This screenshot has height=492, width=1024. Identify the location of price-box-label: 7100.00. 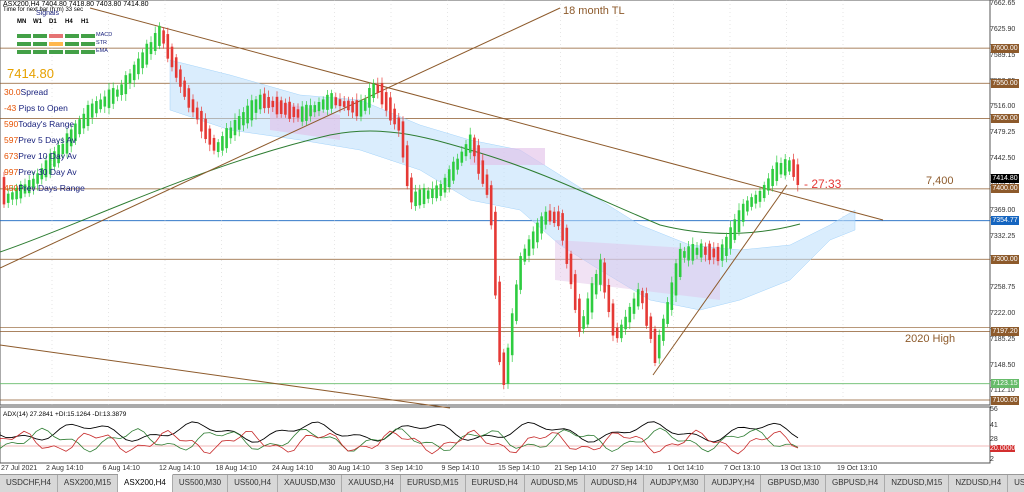
(1005, 400).